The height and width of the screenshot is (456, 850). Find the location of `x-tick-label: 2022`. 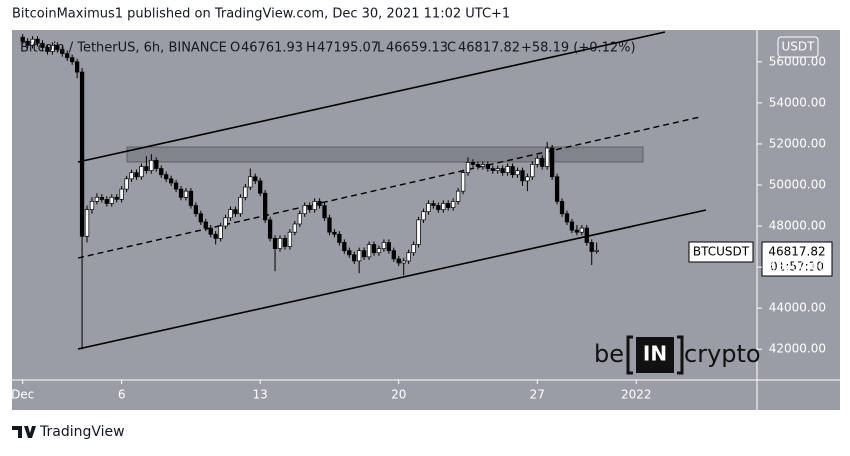

x-tick-label: 2022 is located at coordinates (636, 395).